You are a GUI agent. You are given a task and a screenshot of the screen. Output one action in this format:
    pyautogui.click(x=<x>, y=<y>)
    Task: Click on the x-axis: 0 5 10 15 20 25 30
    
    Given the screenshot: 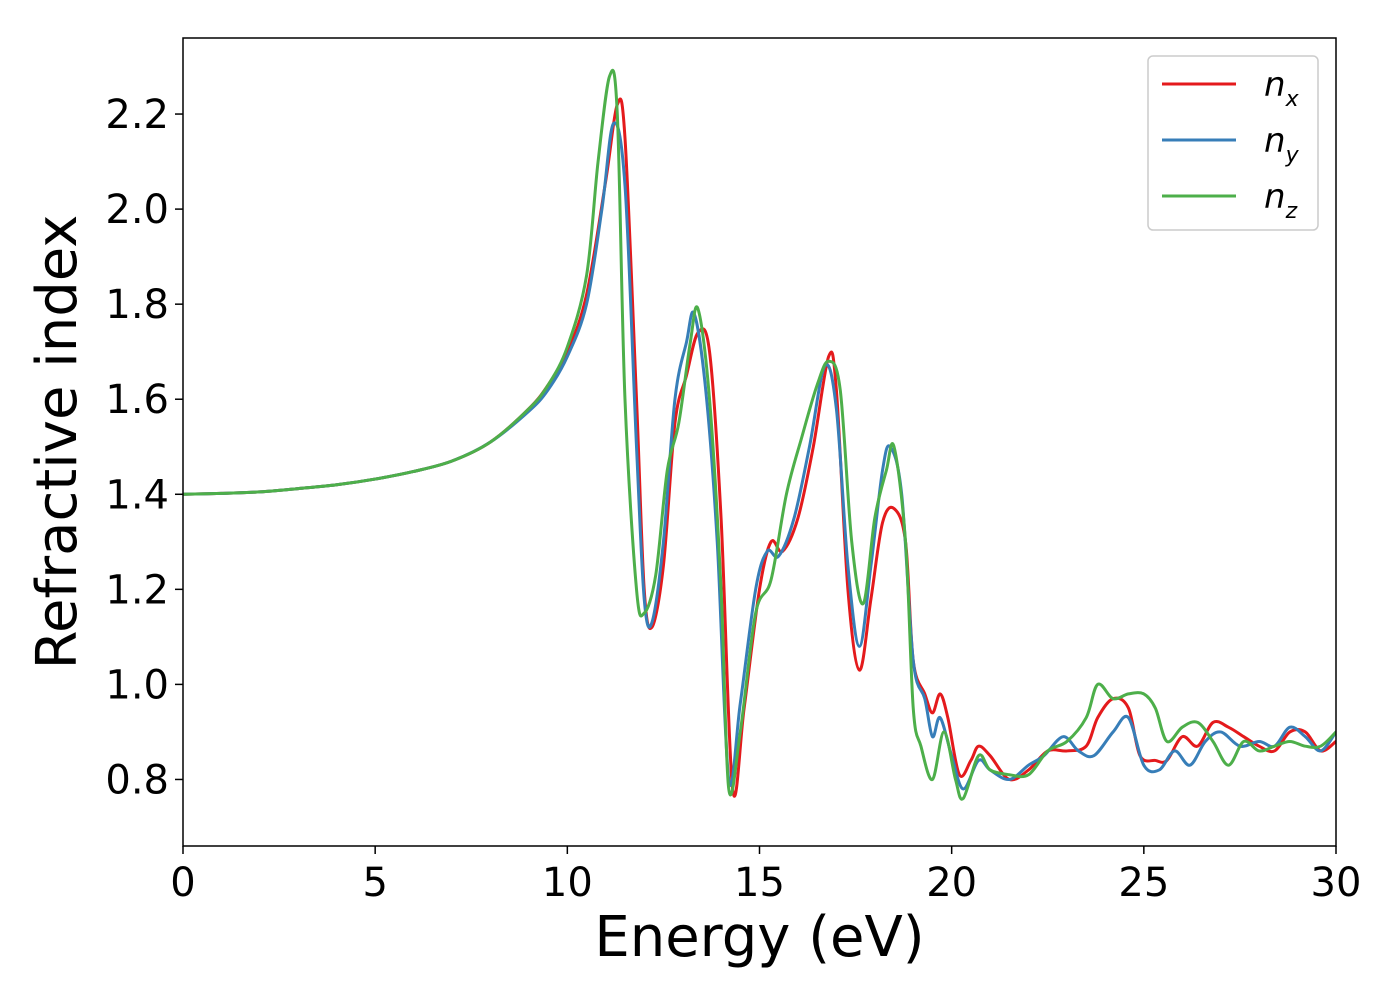 What is the action you would take?
    pyautogui.click(x=765, y=876)
    